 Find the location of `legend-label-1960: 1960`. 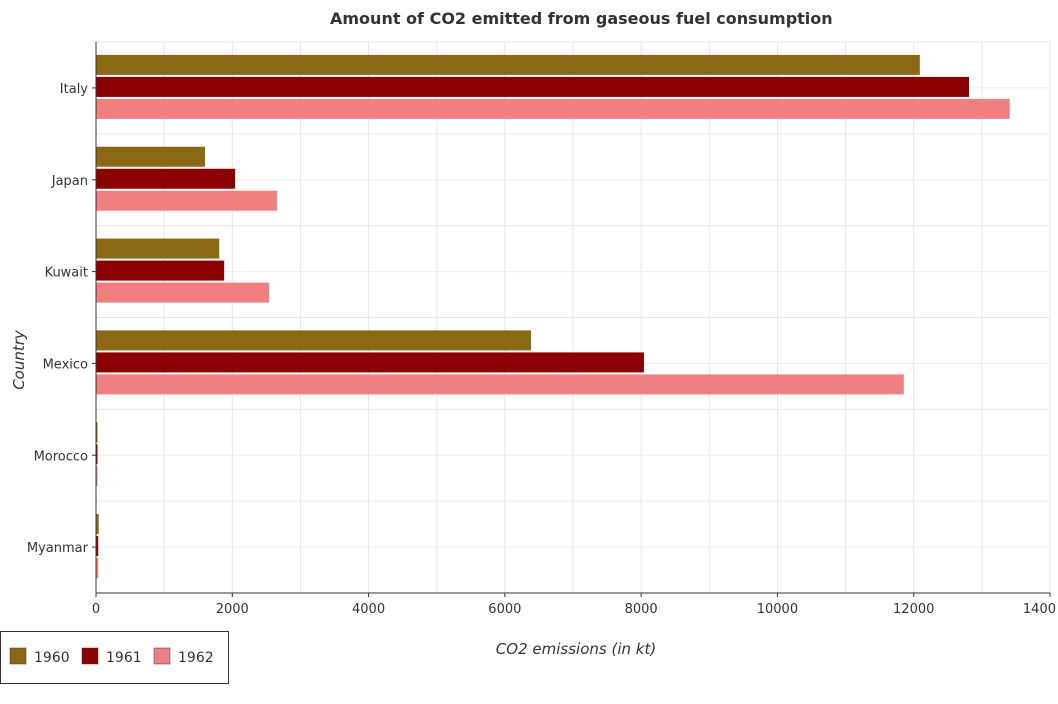

legend-label-1960: 1960 is located at coordinates (52, 658).